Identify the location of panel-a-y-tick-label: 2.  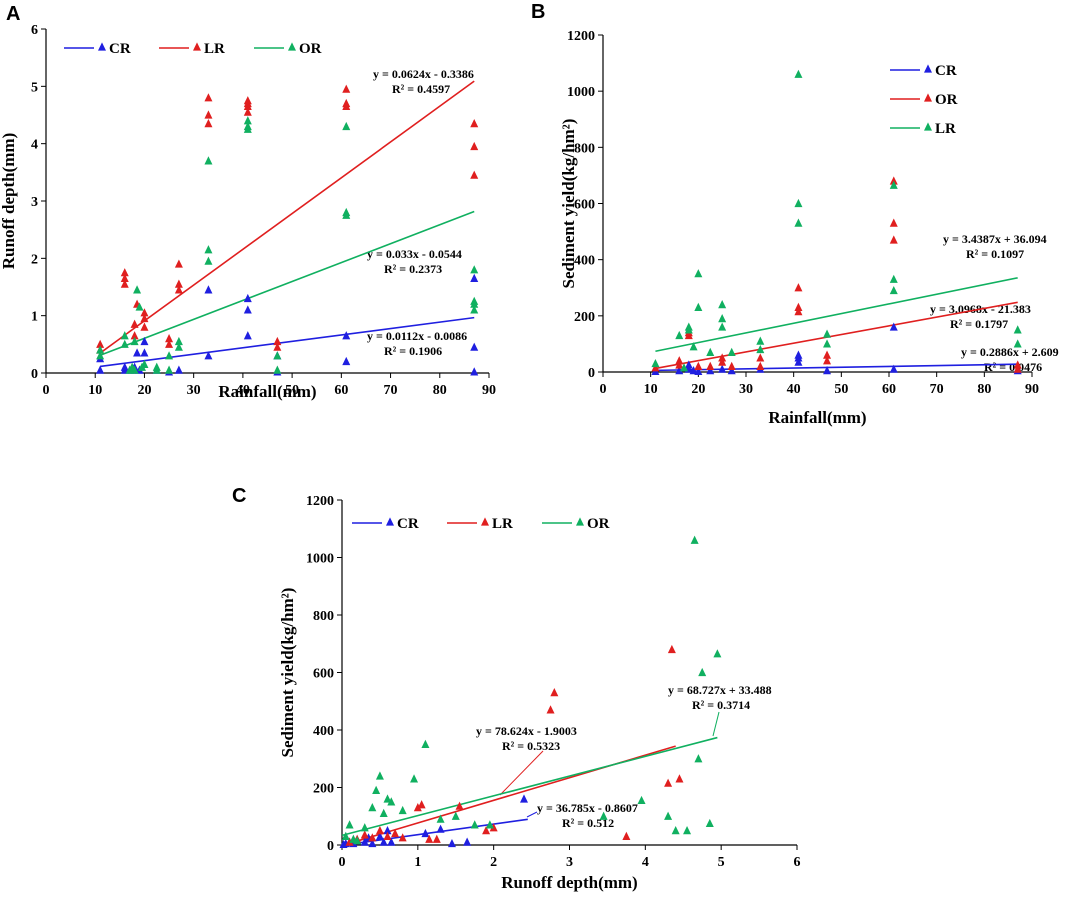
(34, 259).